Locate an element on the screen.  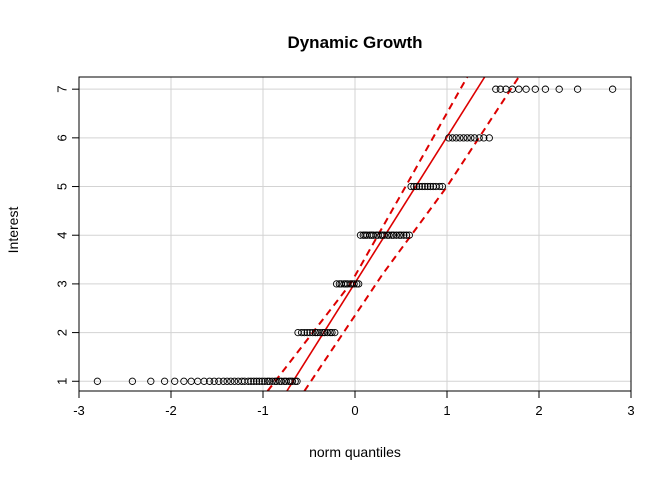
x-tick-label: 2 is located at coordinates (538, 410).